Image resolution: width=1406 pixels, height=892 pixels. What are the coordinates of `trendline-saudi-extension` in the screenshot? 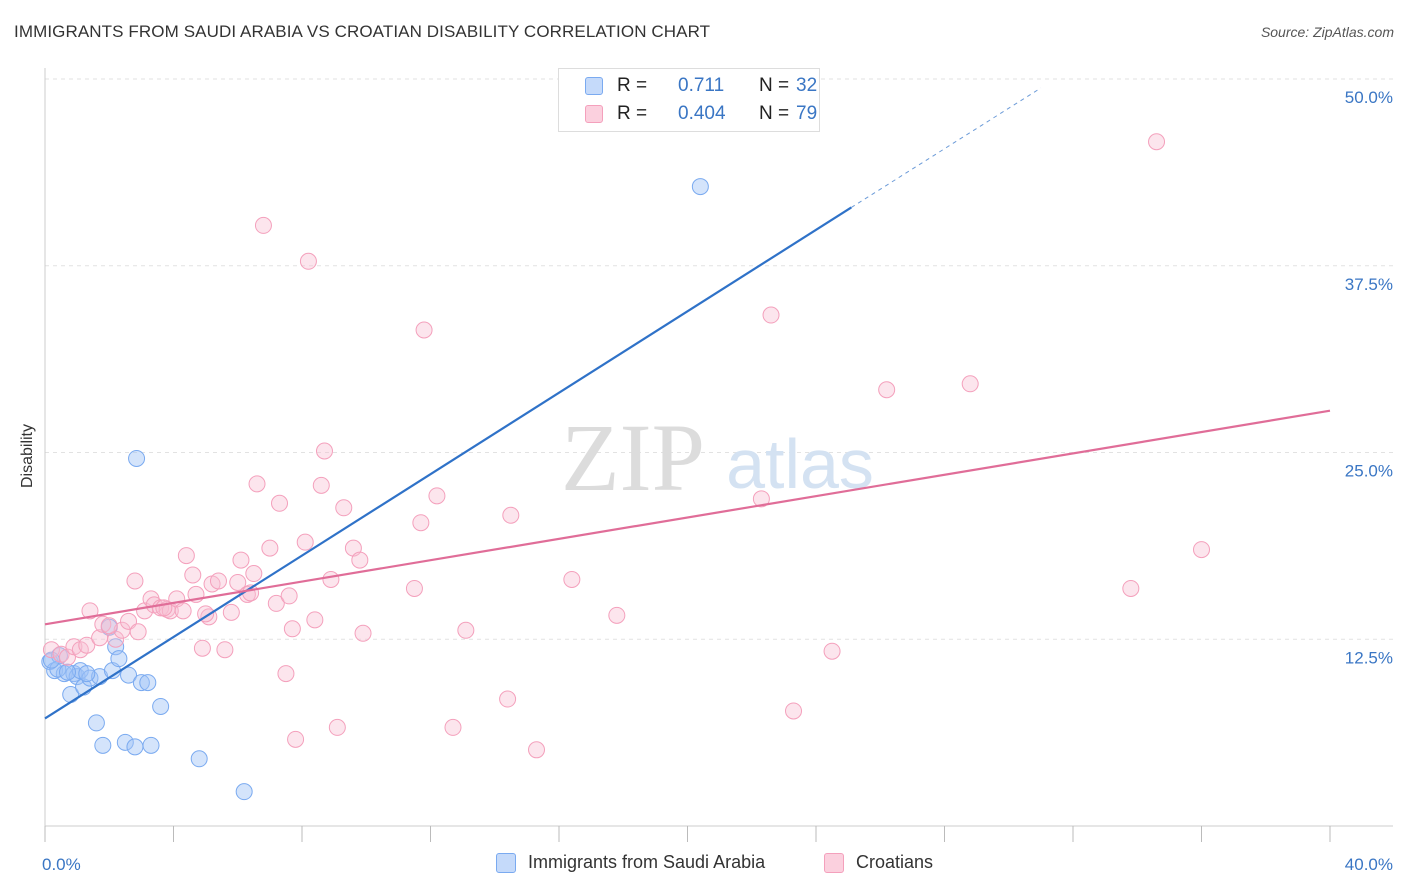 It's located at (946, 147).